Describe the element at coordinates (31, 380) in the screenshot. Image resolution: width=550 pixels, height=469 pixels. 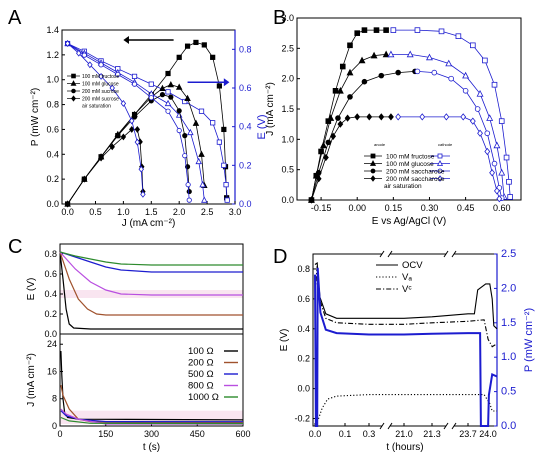
I see `y-axis-label: J (mA cm⁻²)` at that location.